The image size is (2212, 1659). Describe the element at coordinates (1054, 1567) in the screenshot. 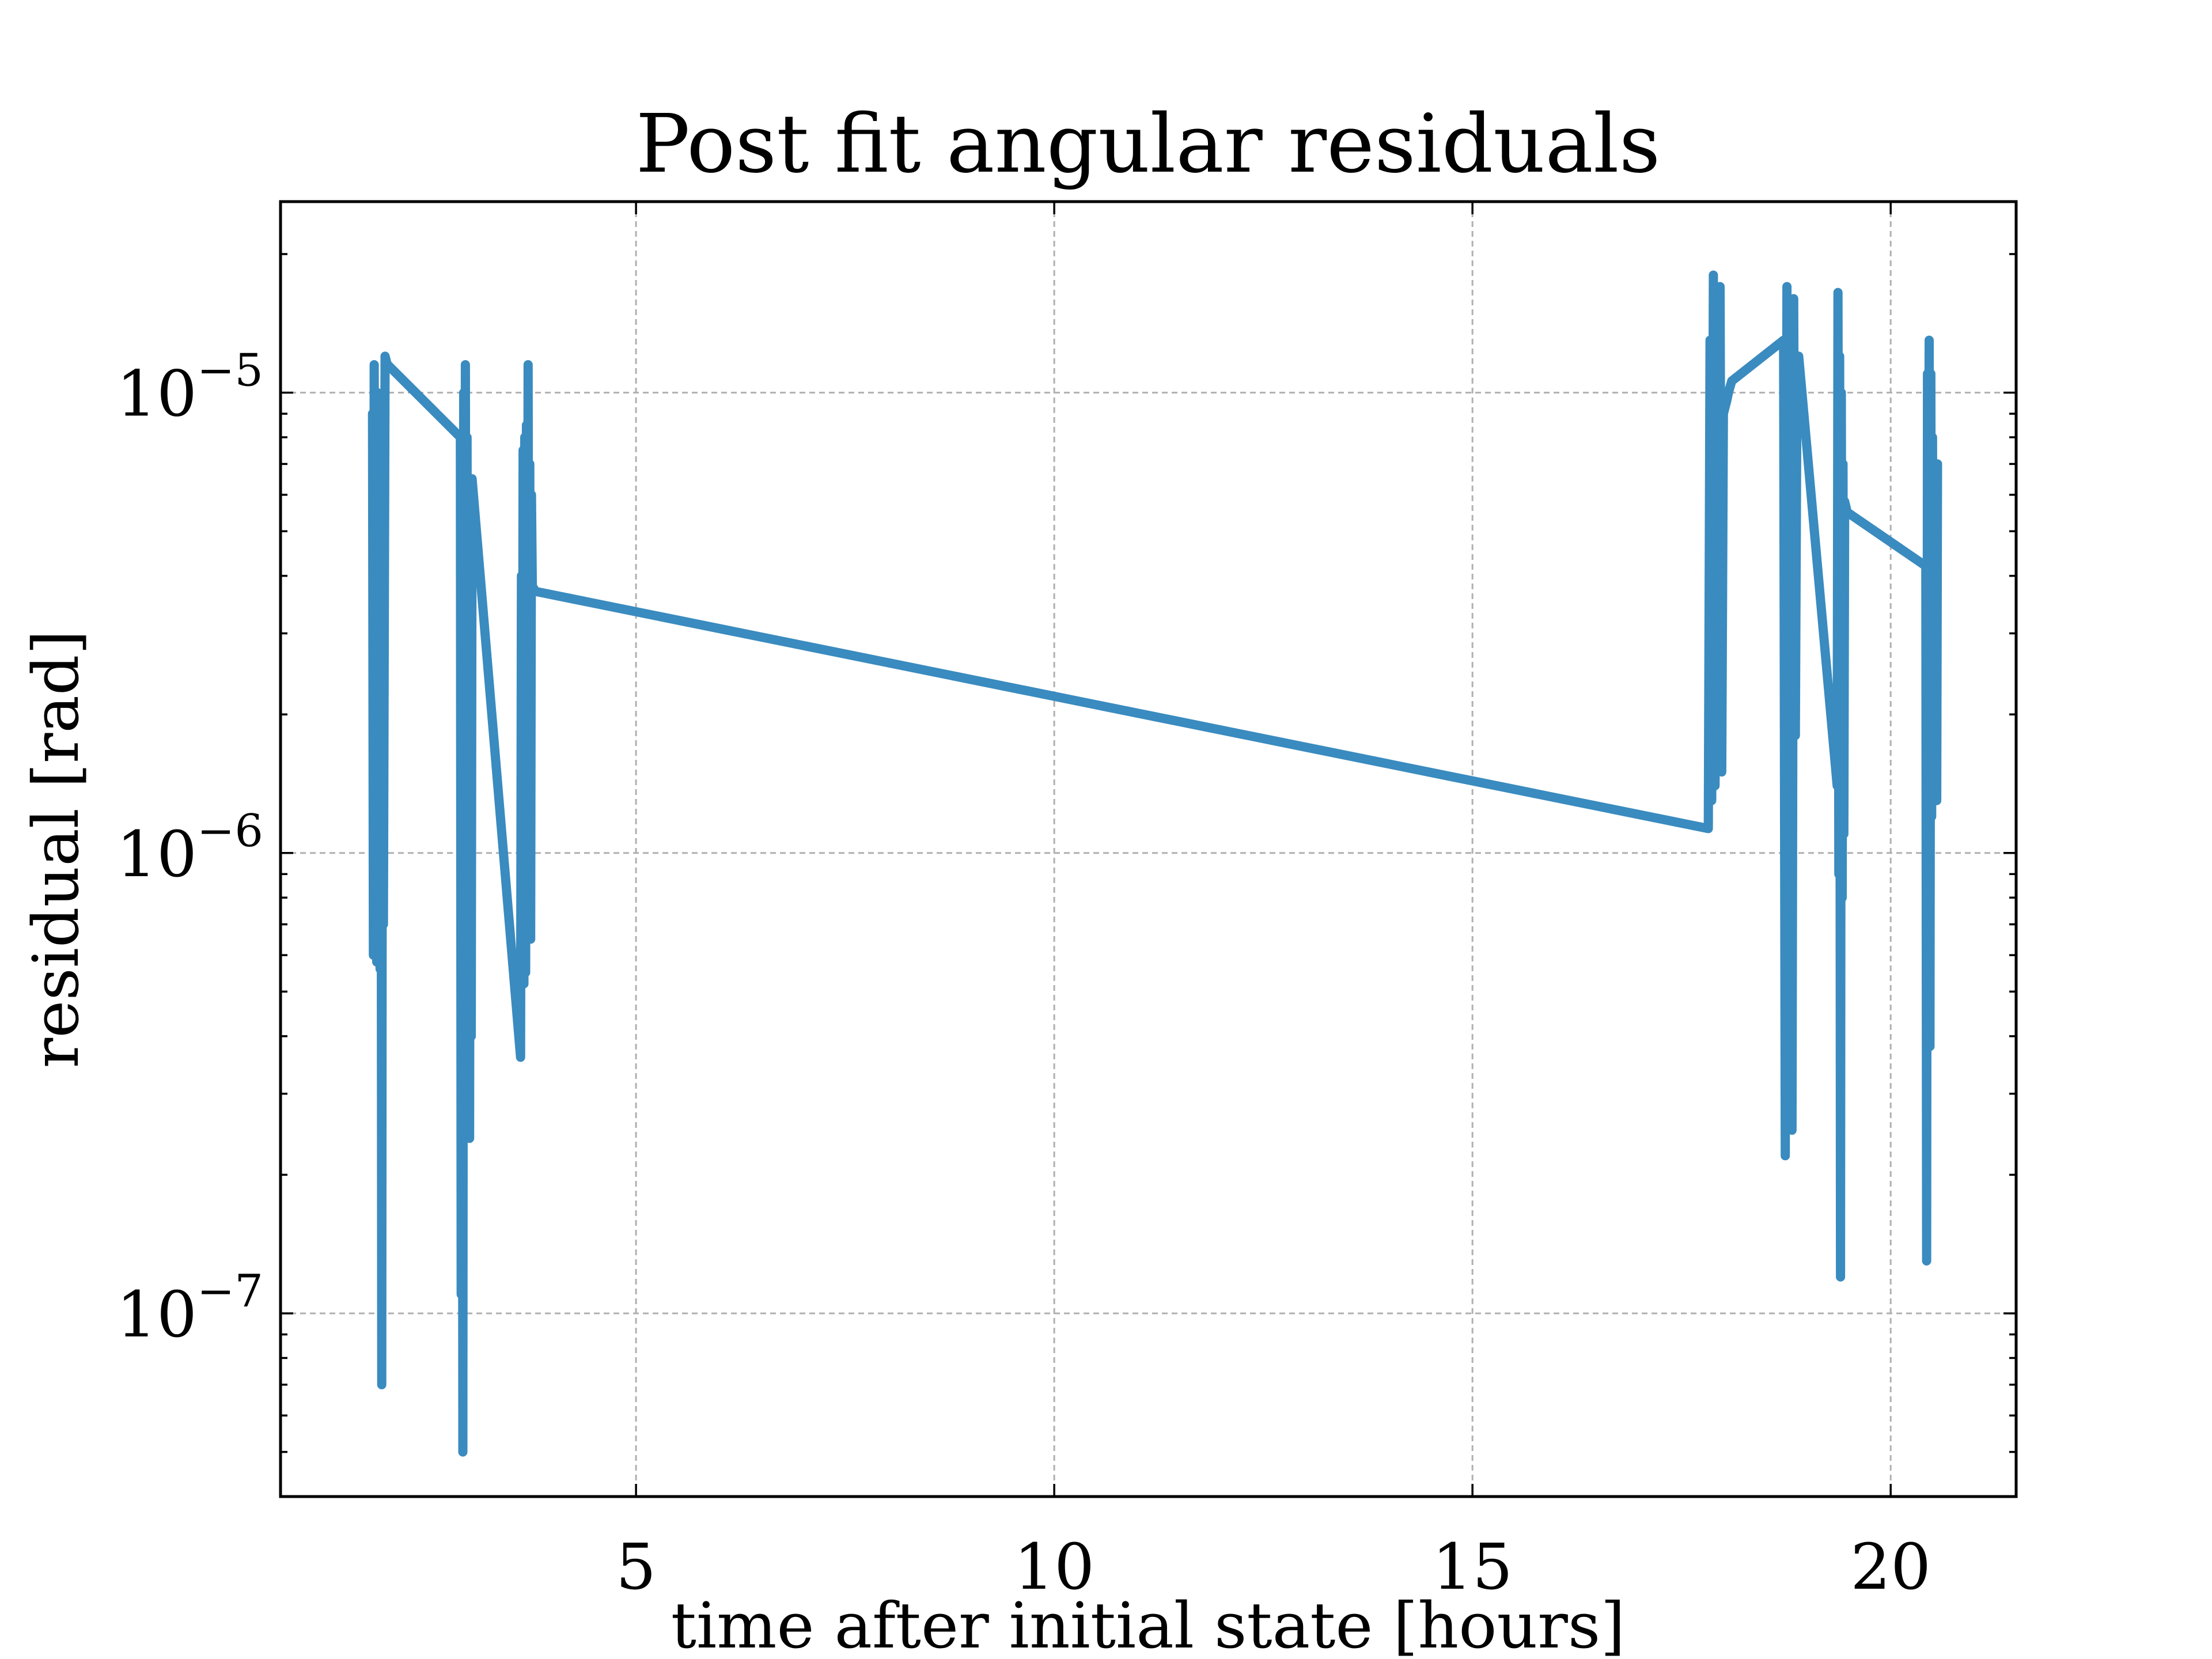

I see `x-tick-label: 10` at that location.